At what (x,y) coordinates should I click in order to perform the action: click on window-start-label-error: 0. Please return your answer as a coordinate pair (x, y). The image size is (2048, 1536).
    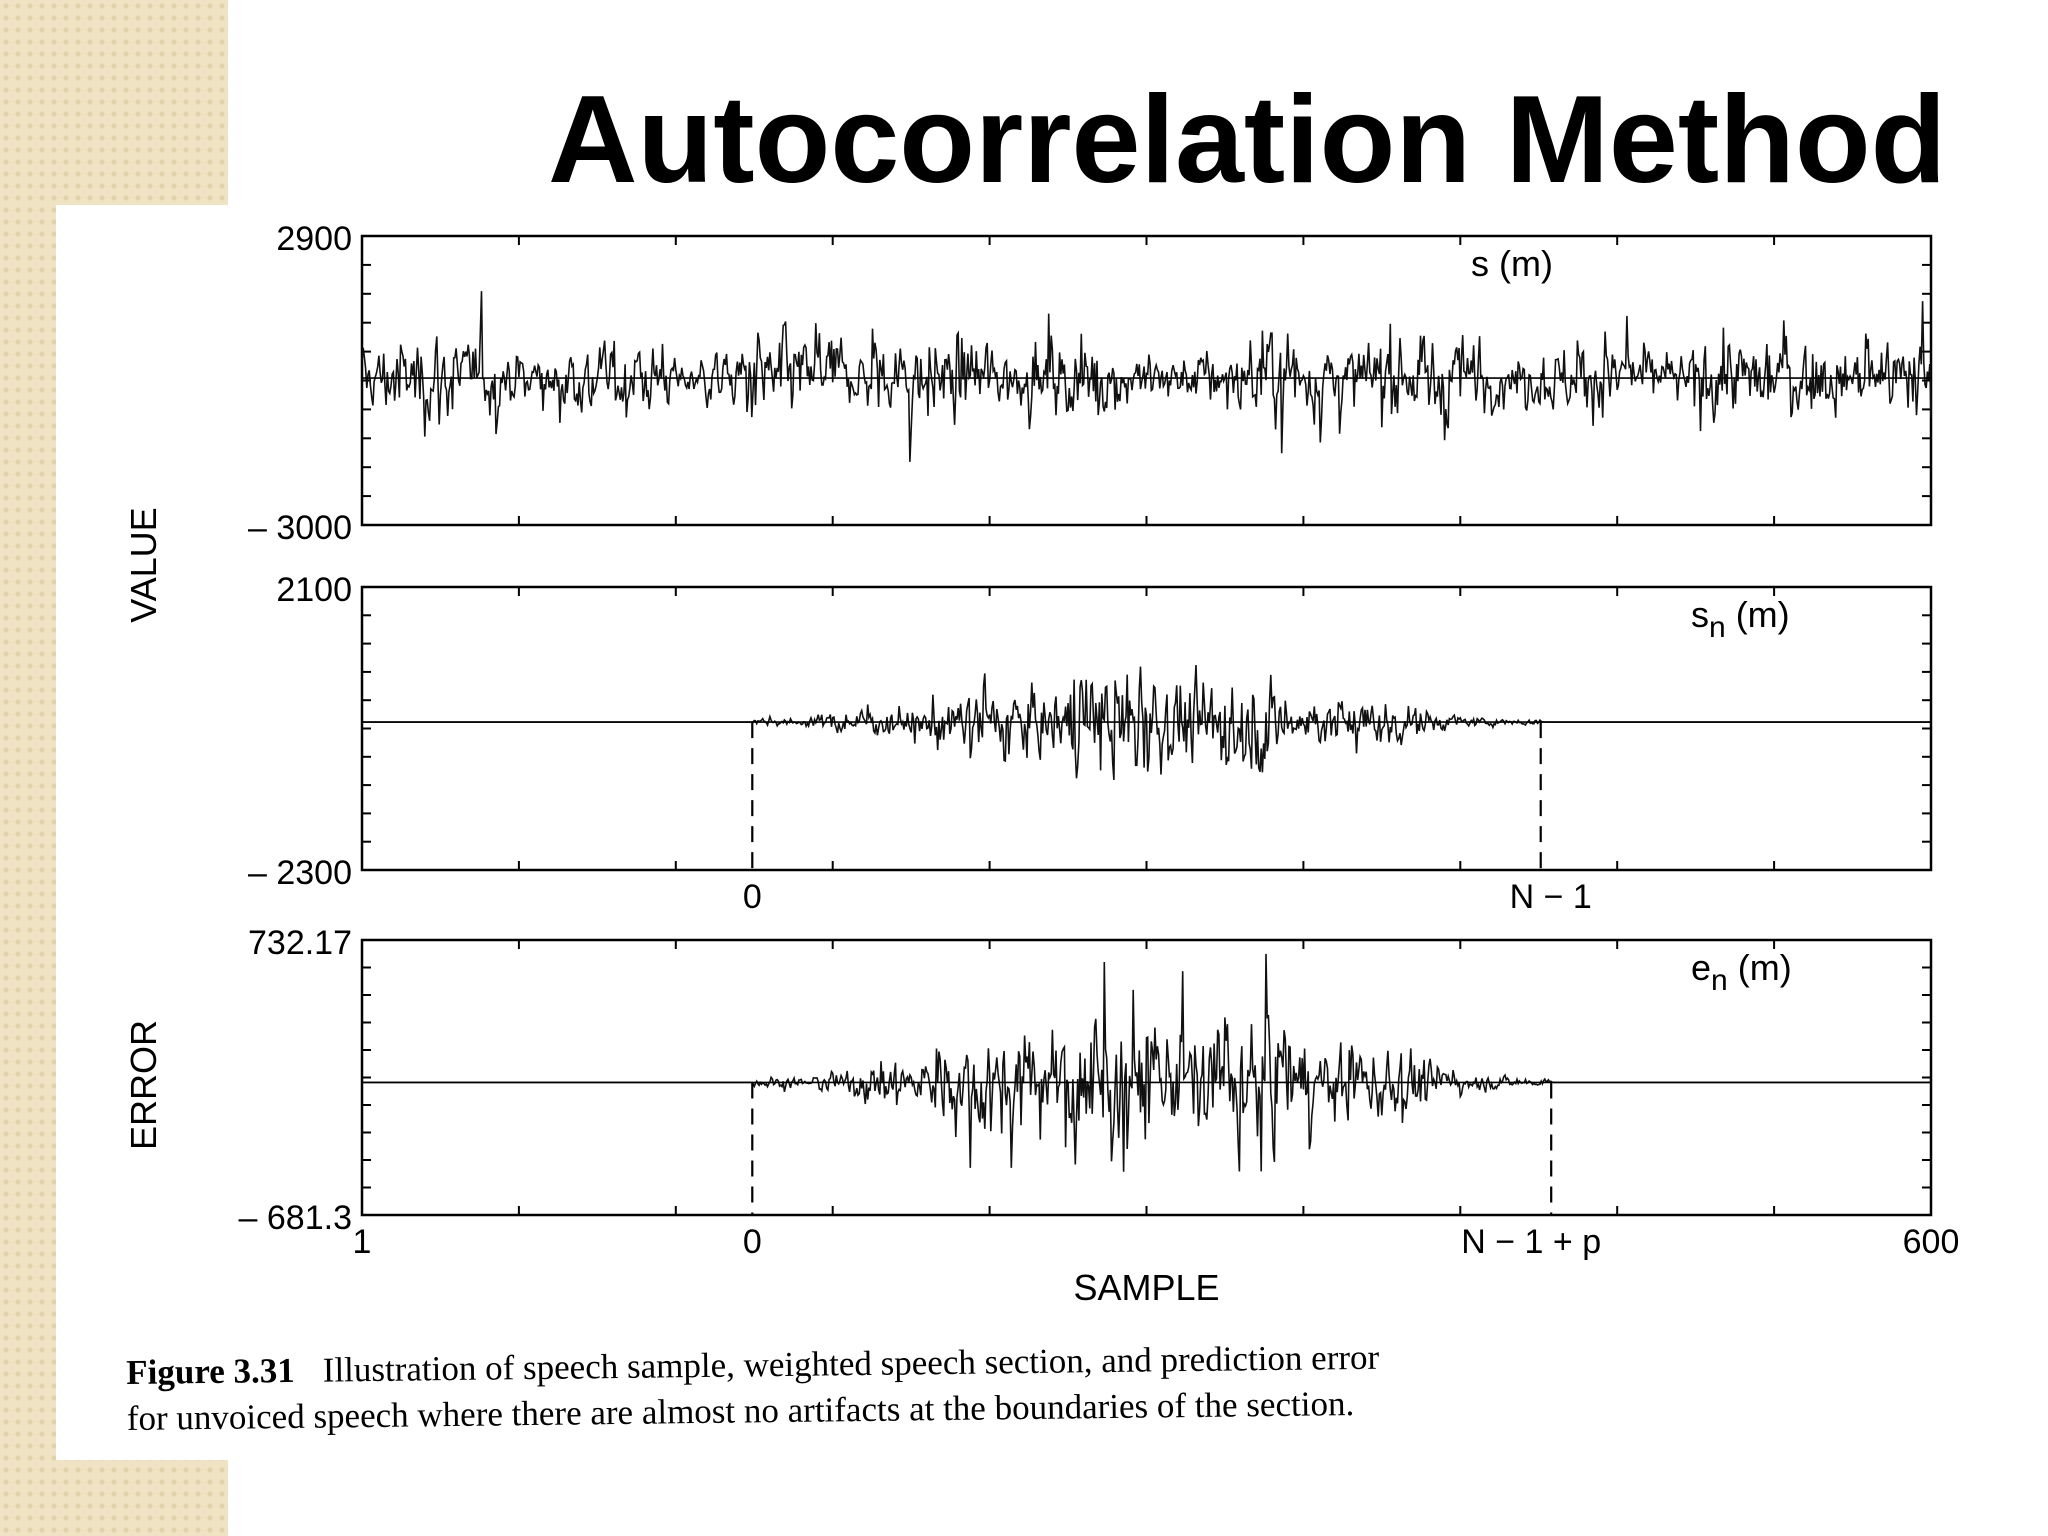
    Looking at the image, I should click on (752, 1242).